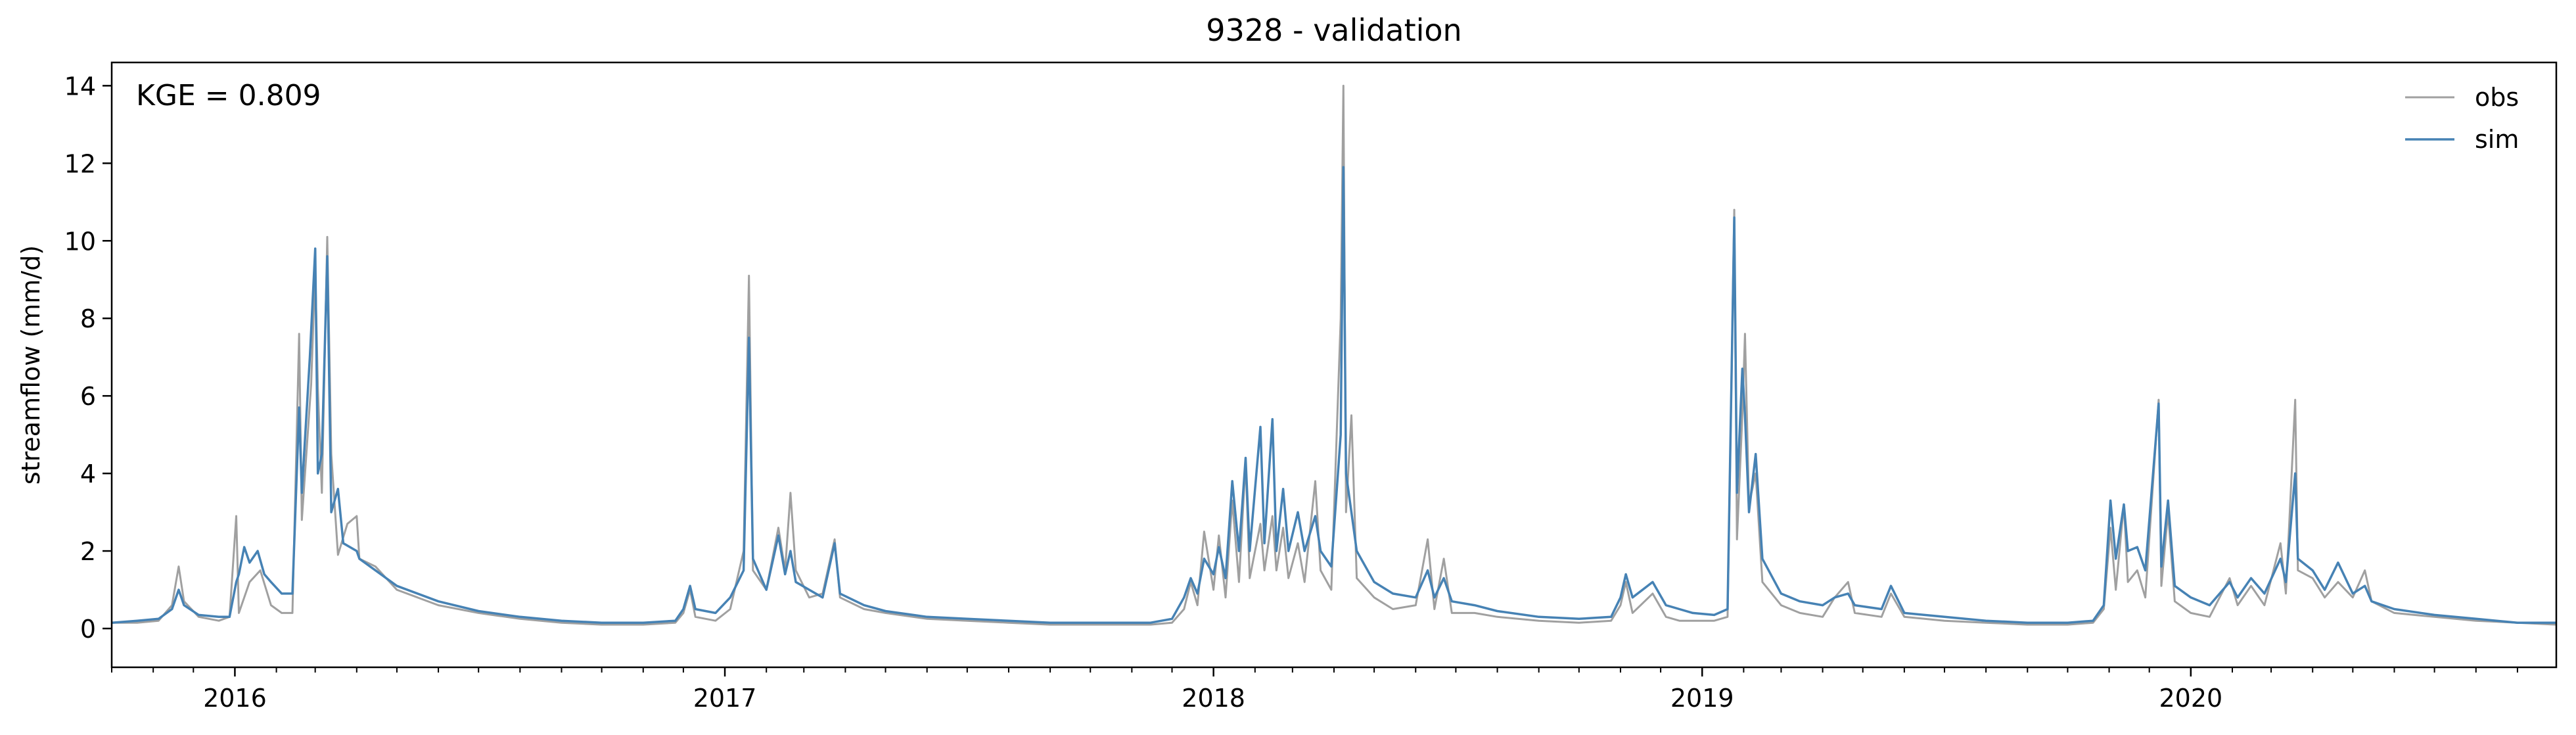 The image size is (2576, 735). What do you see at coordinates (1213, 698) in the screenshot?
I see `x-tick-label: 2018` at bounding box center [1213, 698].